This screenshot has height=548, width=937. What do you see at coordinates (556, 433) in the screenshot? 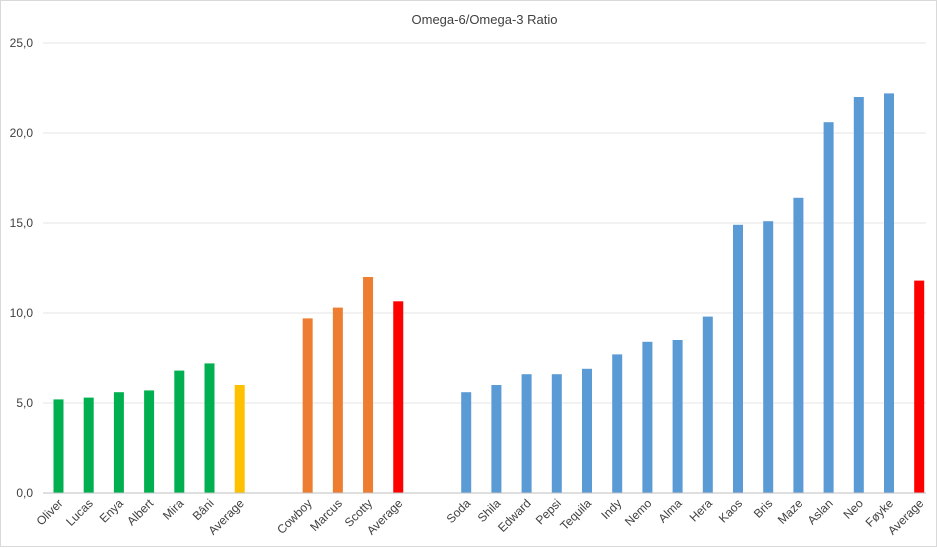
I see `bar-pepsi` at bounding box center [556, 433].